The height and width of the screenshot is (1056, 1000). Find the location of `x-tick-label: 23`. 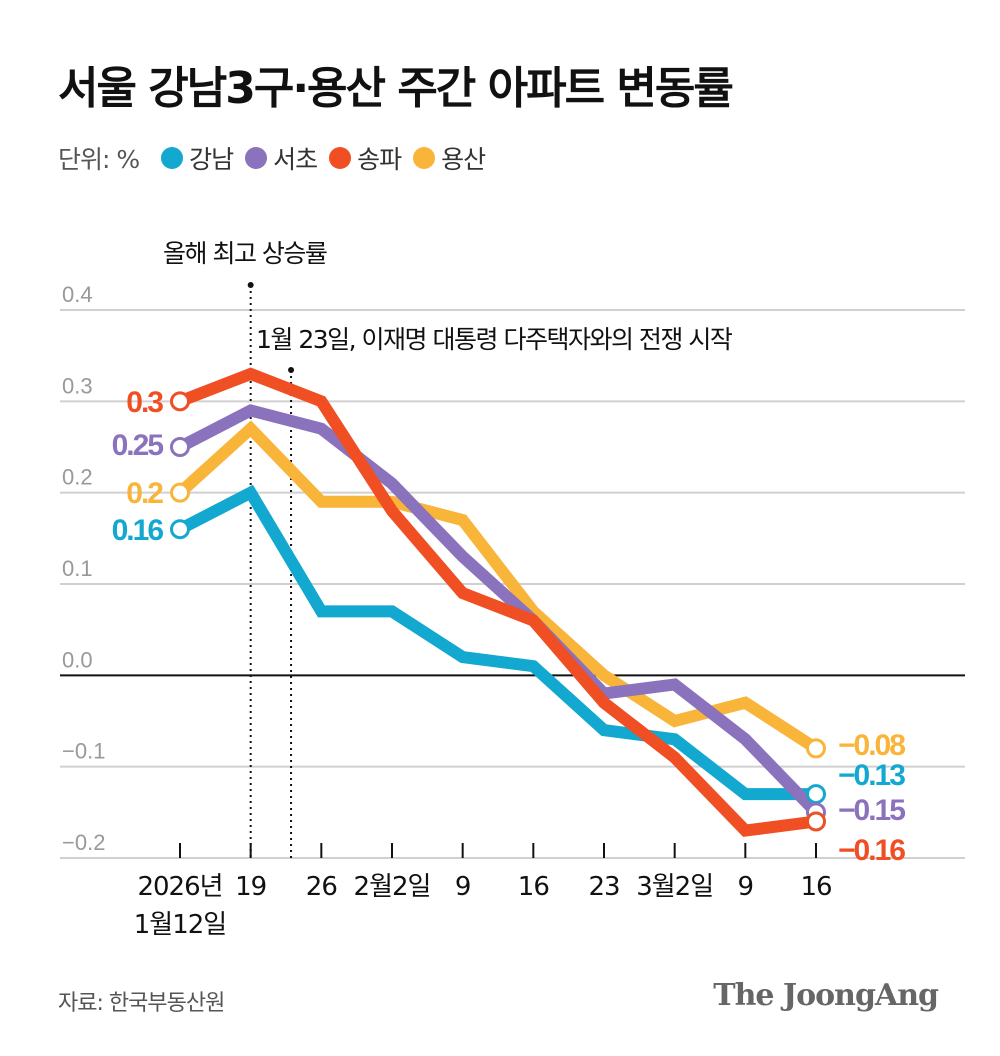

x-tick-label: 23 is located at coordinates (603, 887).